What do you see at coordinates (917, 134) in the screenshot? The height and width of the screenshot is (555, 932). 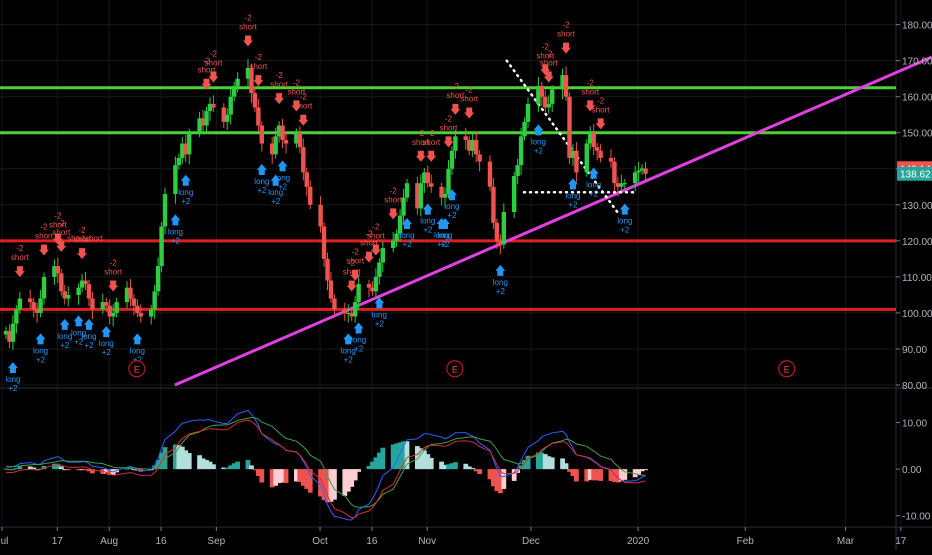 I see `price-tick-label: 150.00` at bounding box center [917, 134].